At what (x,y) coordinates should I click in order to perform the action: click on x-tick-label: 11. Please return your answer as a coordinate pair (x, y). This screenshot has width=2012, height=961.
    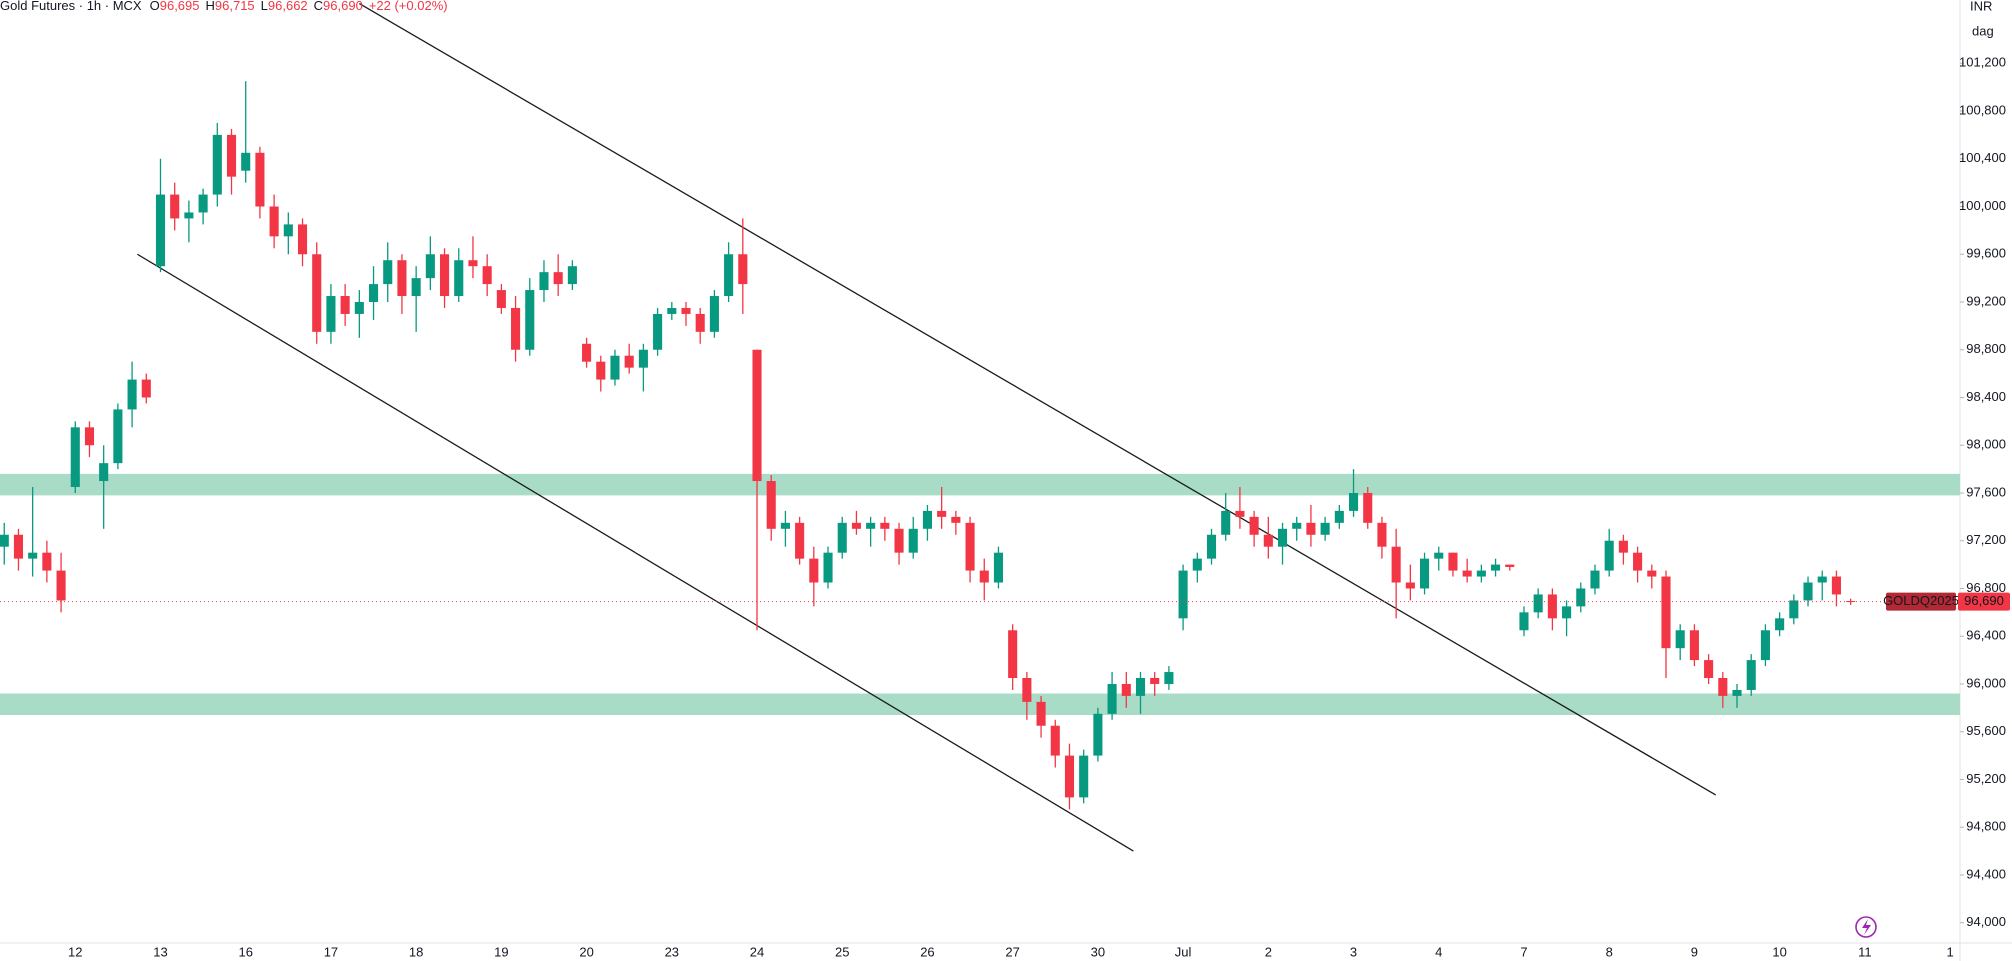
    Looking at the image, I should click on (1865, 951).